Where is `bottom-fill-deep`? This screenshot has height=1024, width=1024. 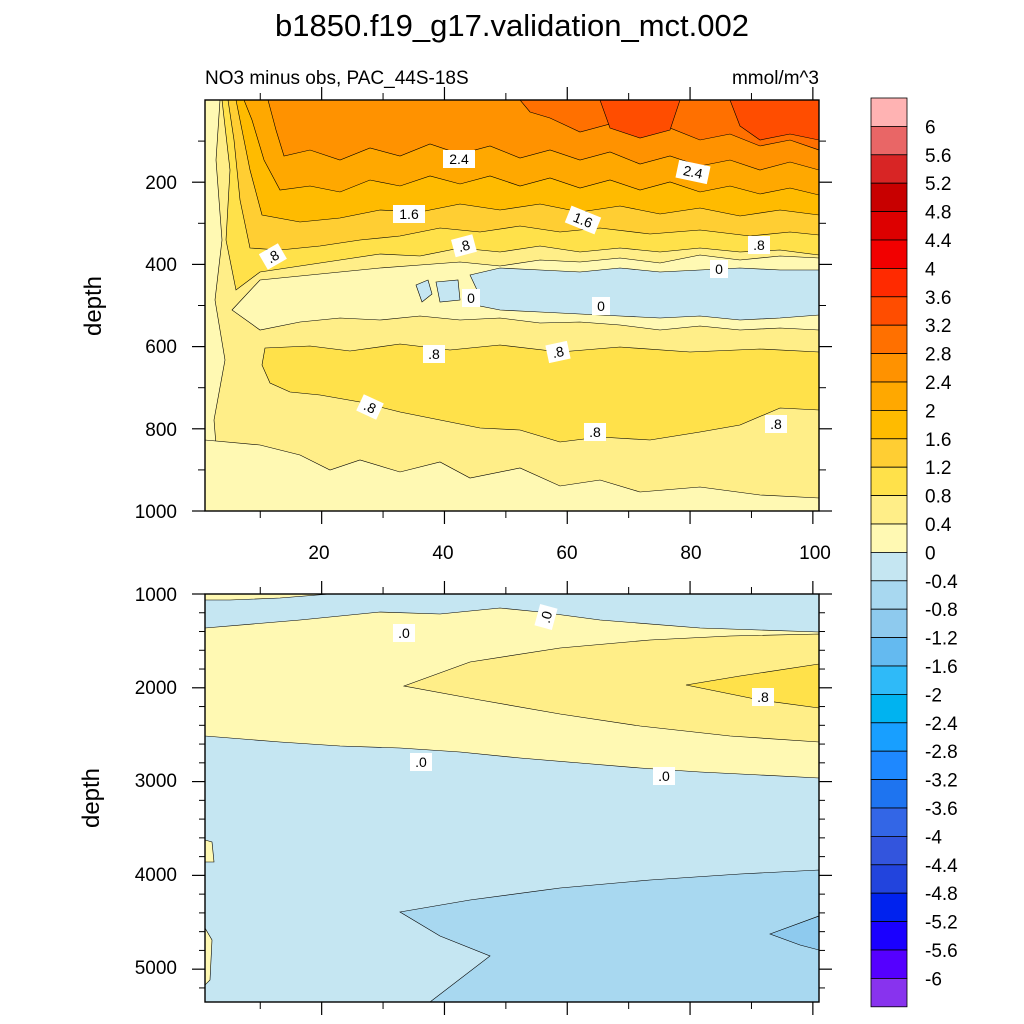 bottom-fill-deep is located at coordinates (609, 935).